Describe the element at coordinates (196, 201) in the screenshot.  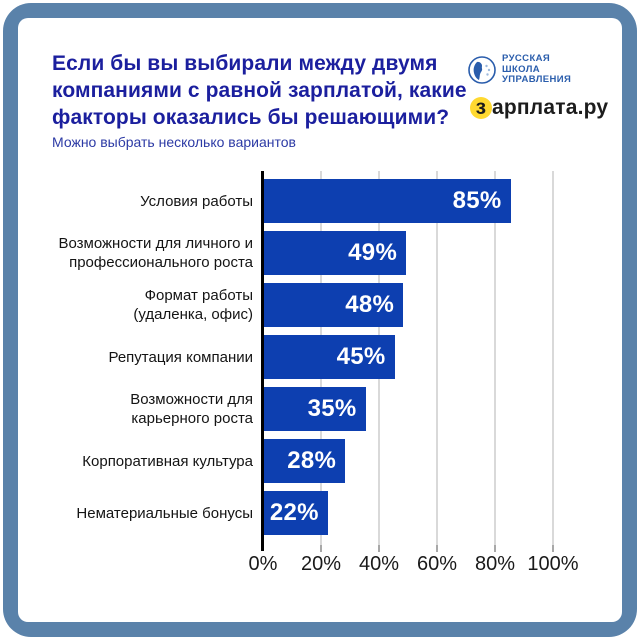
I see `category-label-text: Условия работы` at that location.